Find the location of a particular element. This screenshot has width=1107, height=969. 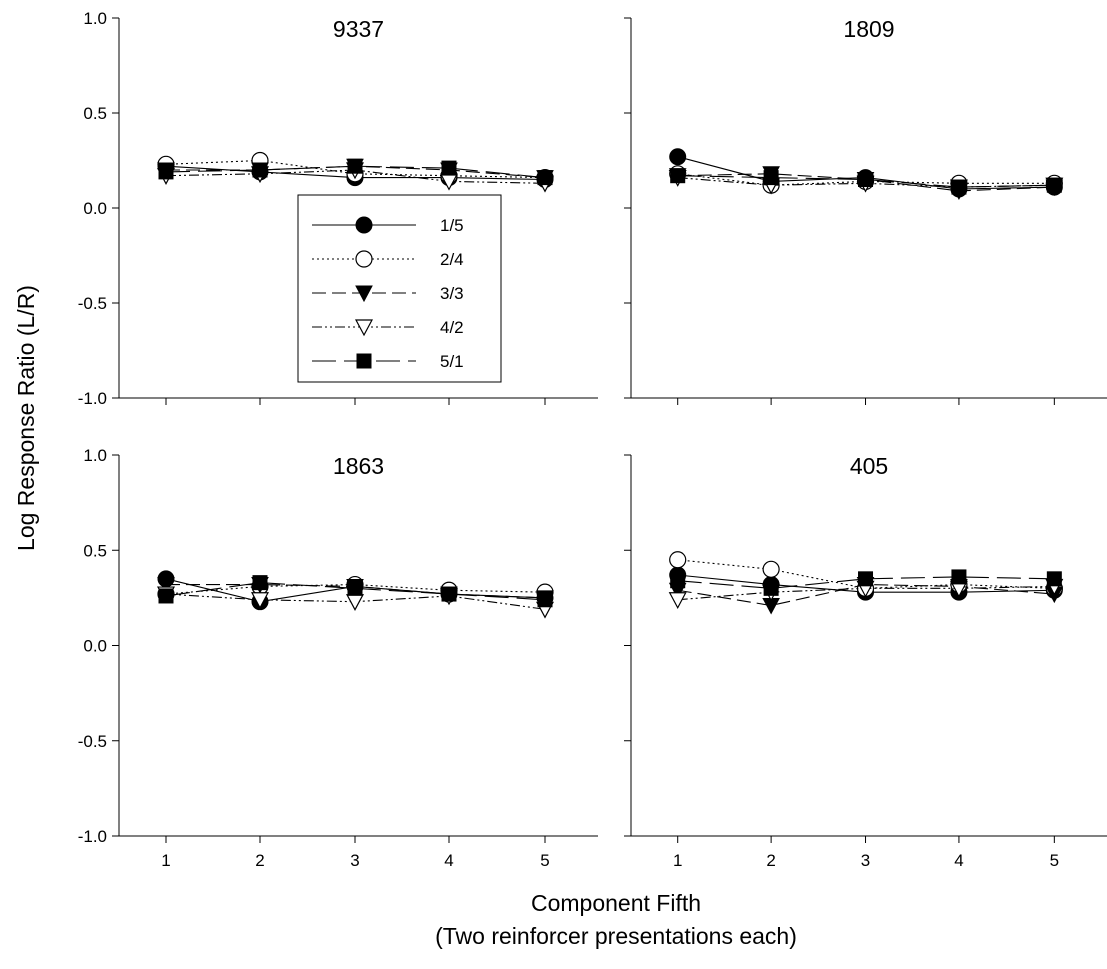

legend-entry: 1/5 is located at coordinates (388, 225).